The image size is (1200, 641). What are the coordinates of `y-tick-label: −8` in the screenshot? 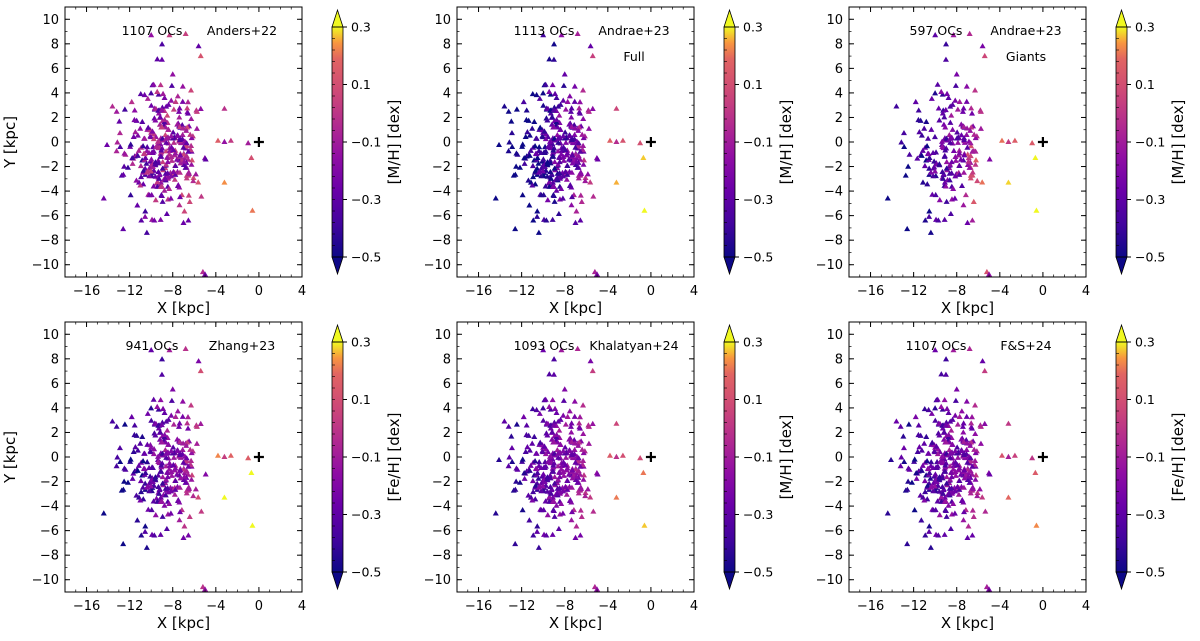 It's located at (49, 556).